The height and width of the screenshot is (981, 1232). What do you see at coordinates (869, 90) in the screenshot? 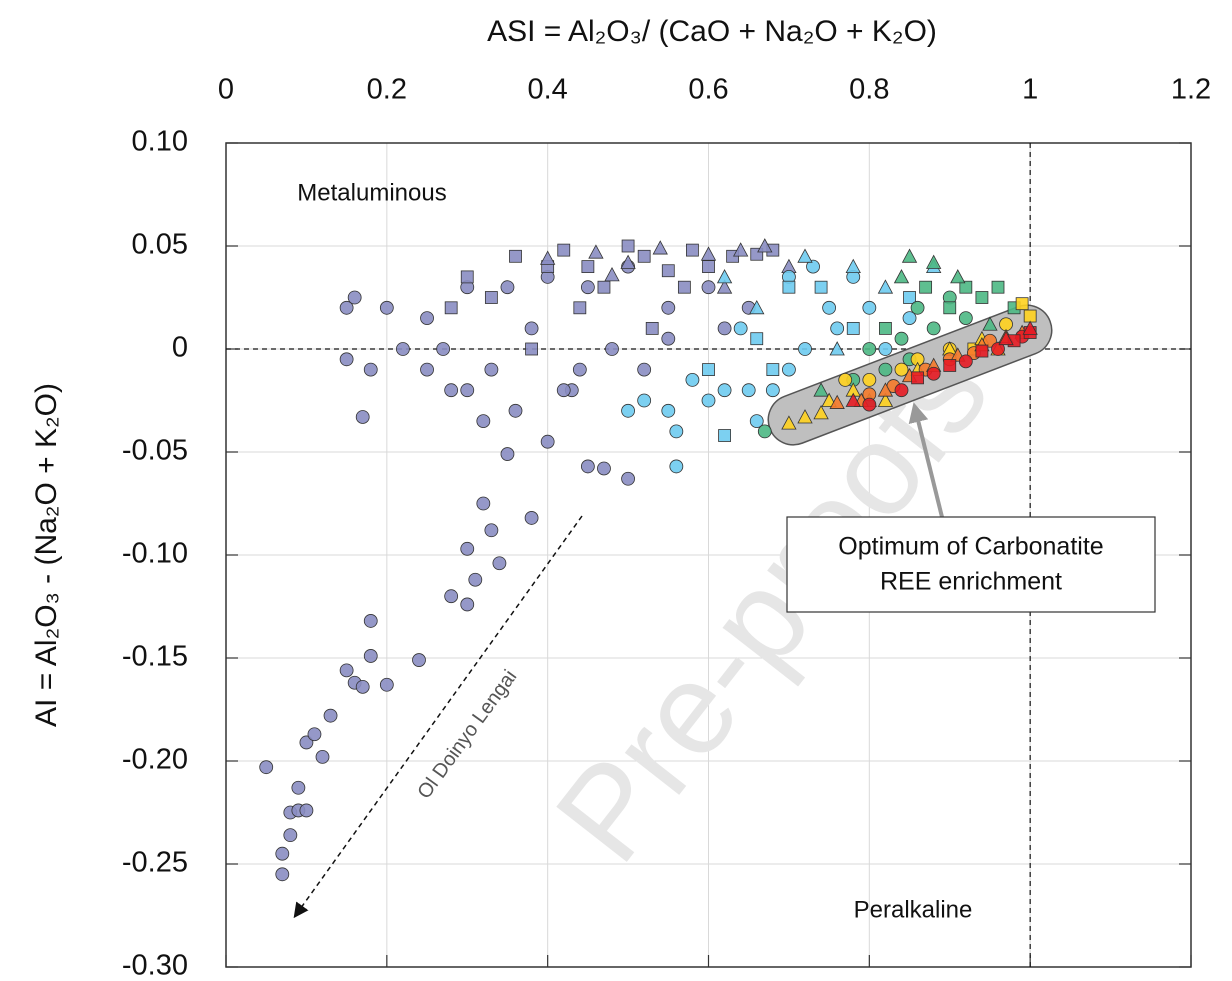
I see `x-tick-label: 0.8` at bounding box center [869, 90].